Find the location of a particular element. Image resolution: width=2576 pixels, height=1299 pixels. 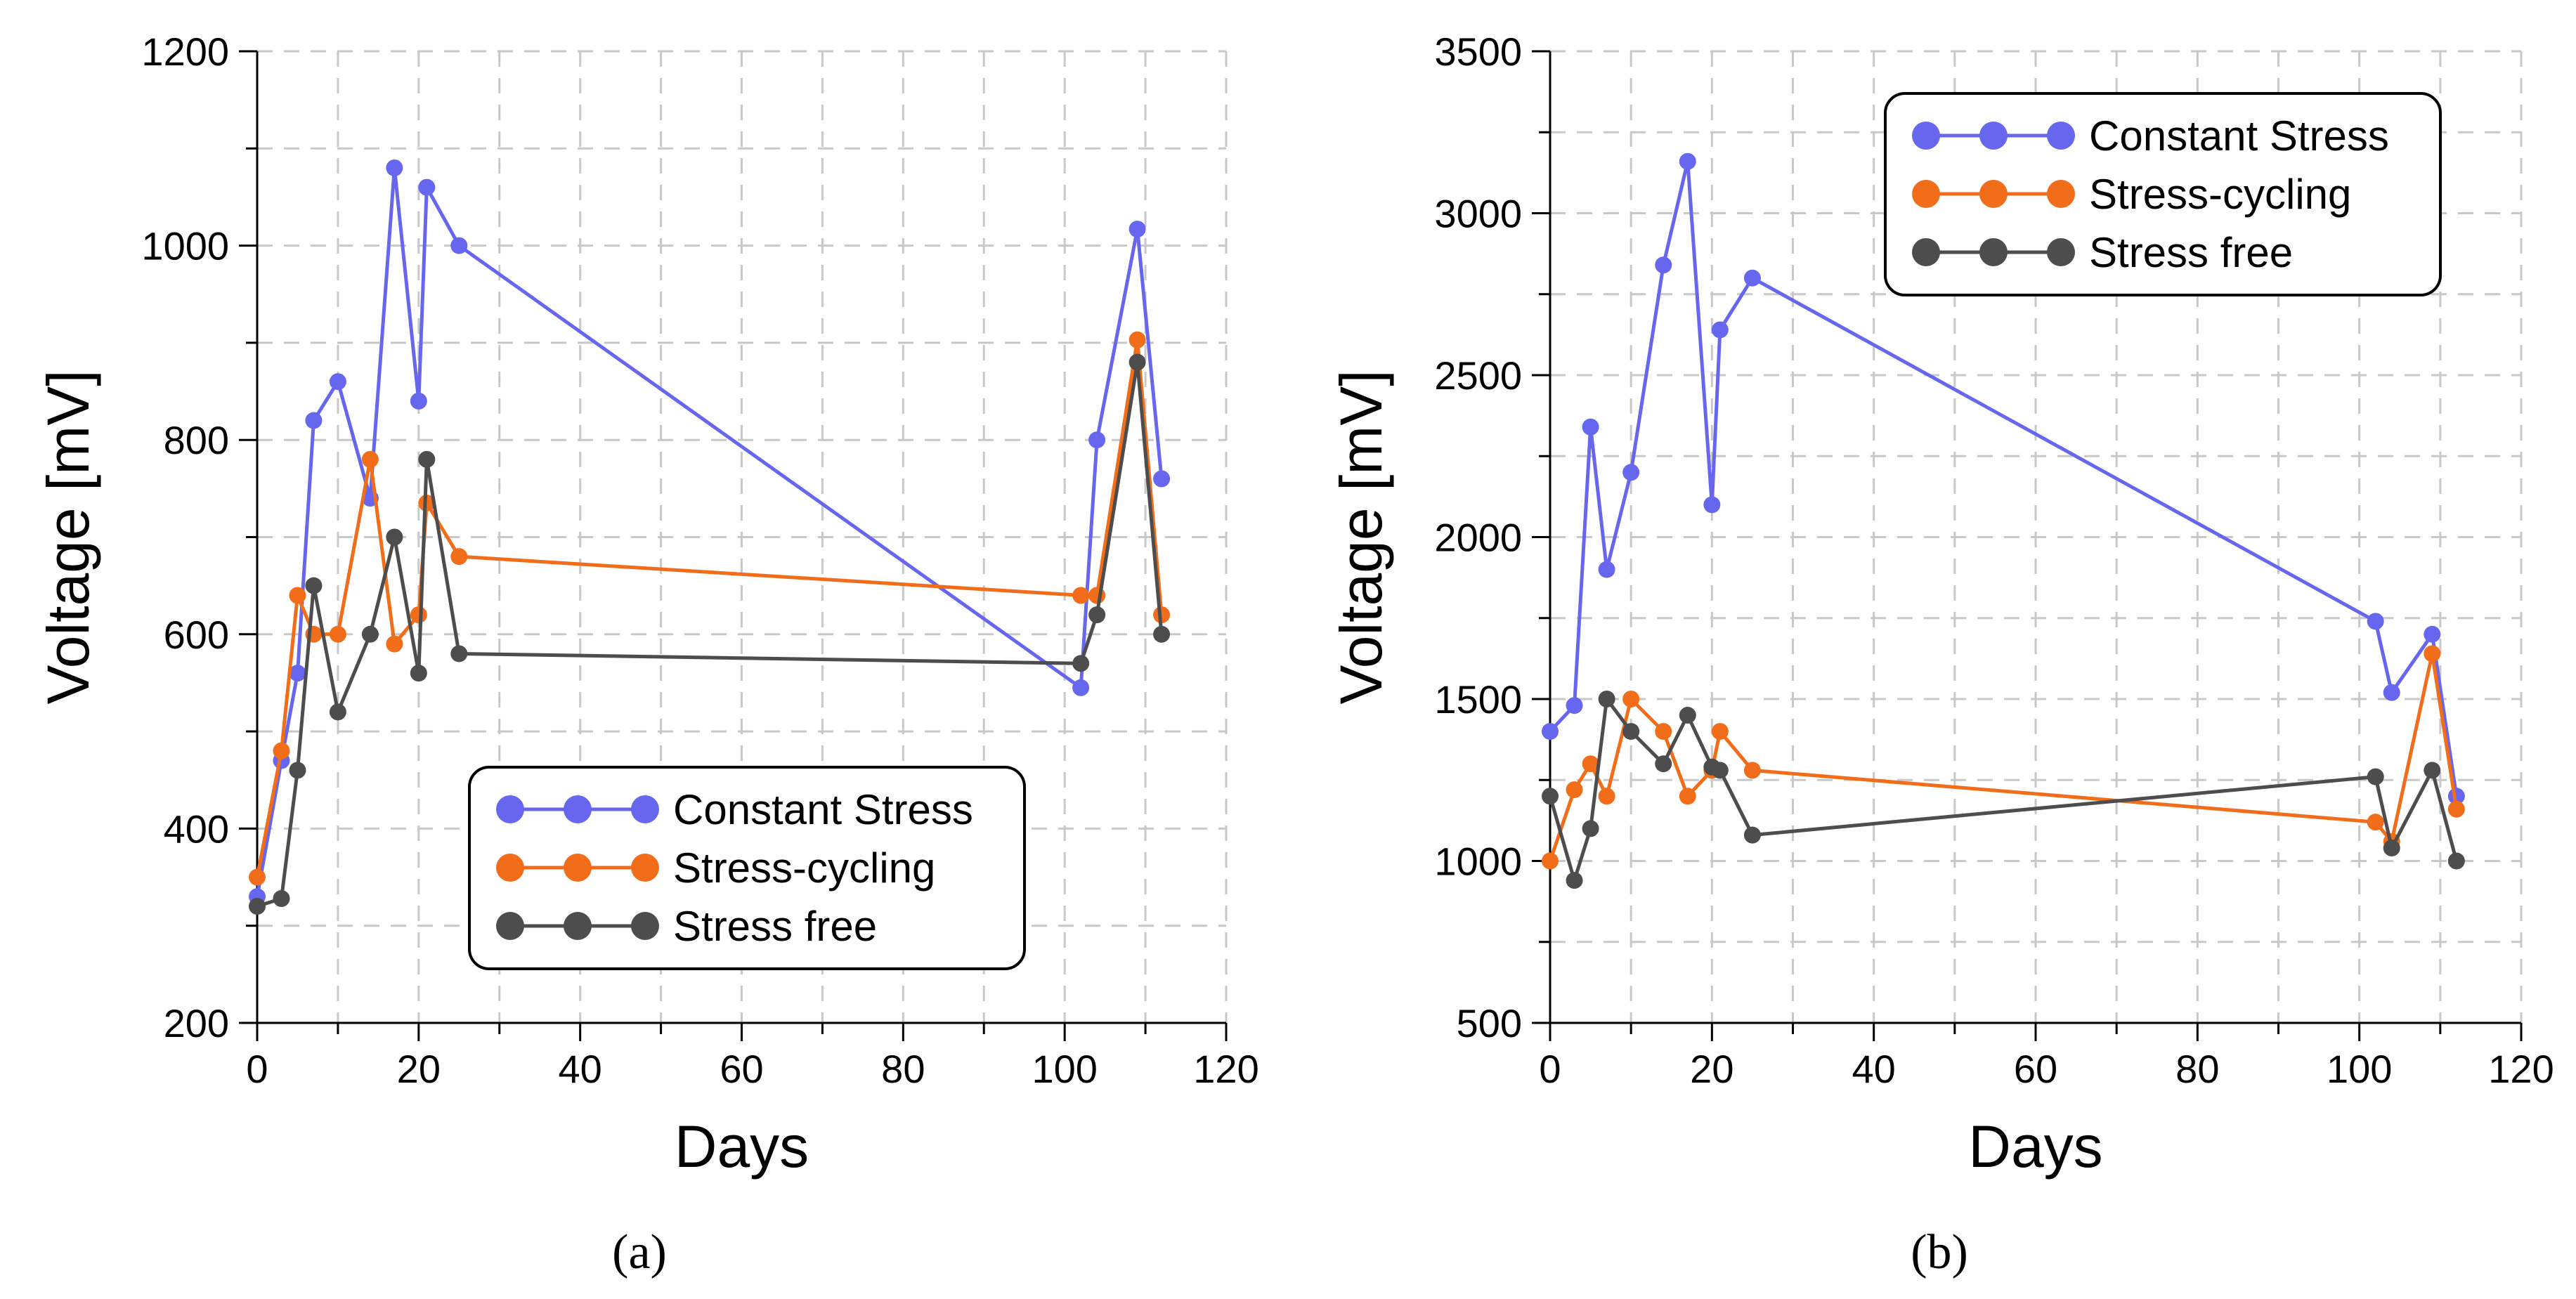

y-tick-label: 800 is located at coordinates (196, 440).